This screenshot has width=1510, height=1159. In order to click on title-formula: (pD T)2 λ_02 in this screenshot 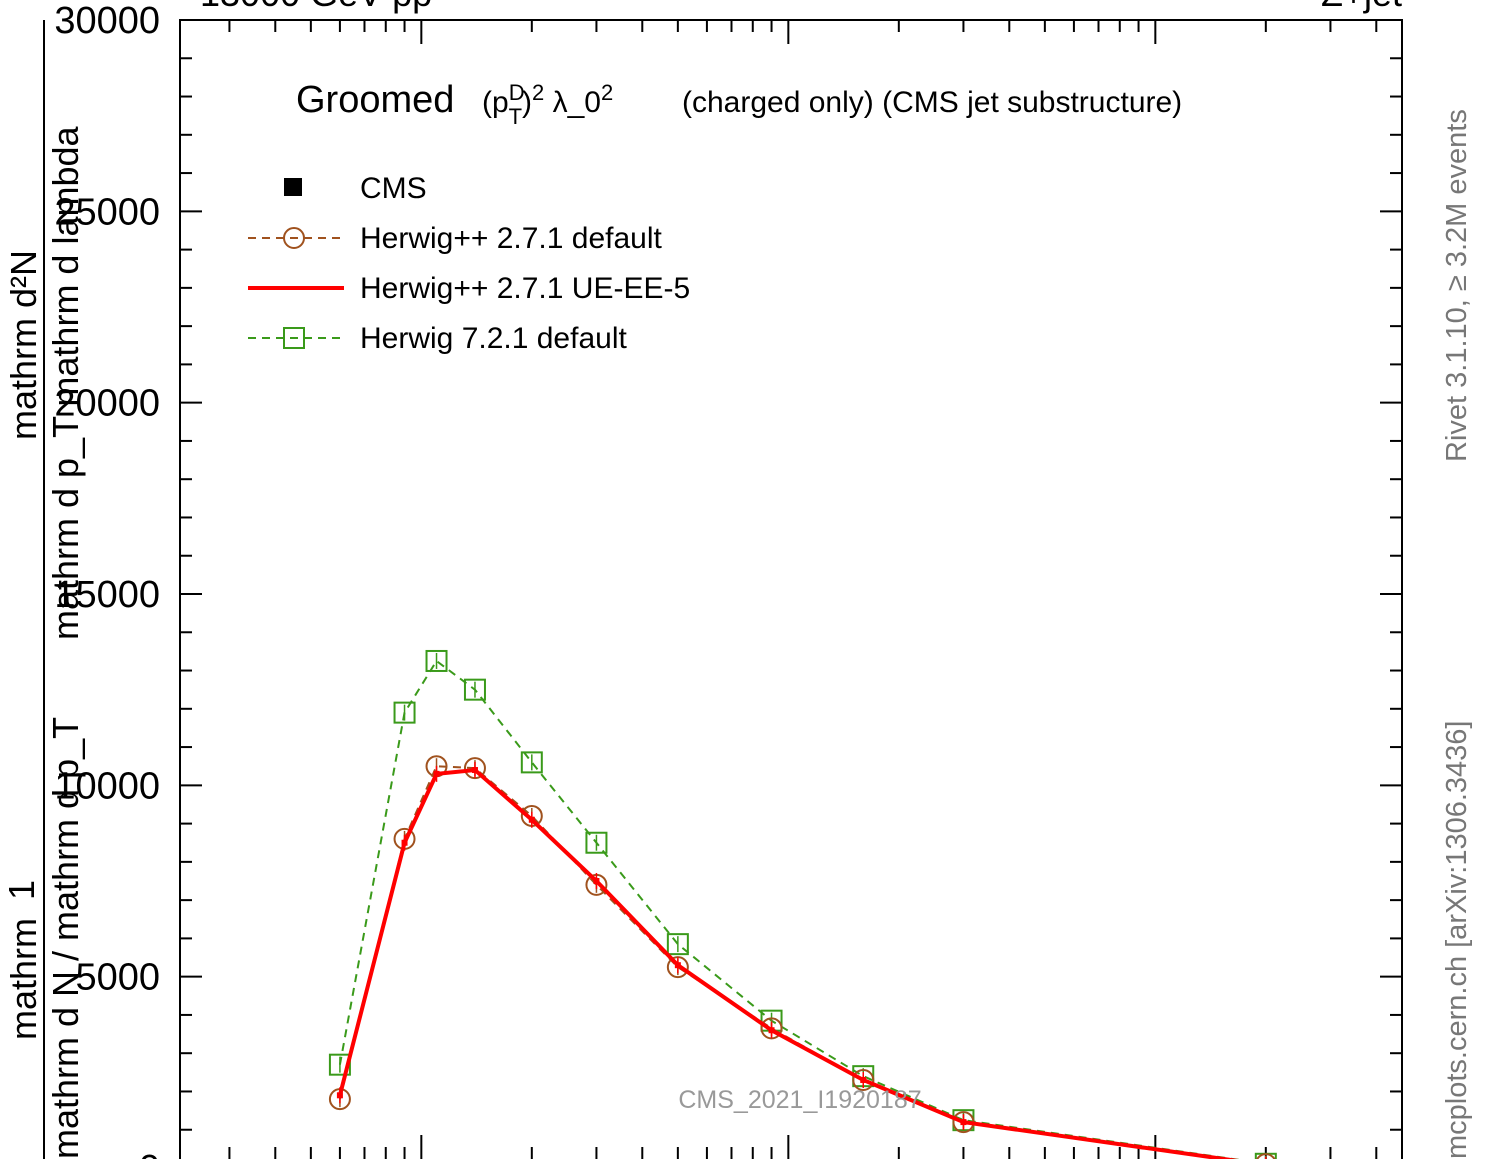, I will do `click(547, 104)`.